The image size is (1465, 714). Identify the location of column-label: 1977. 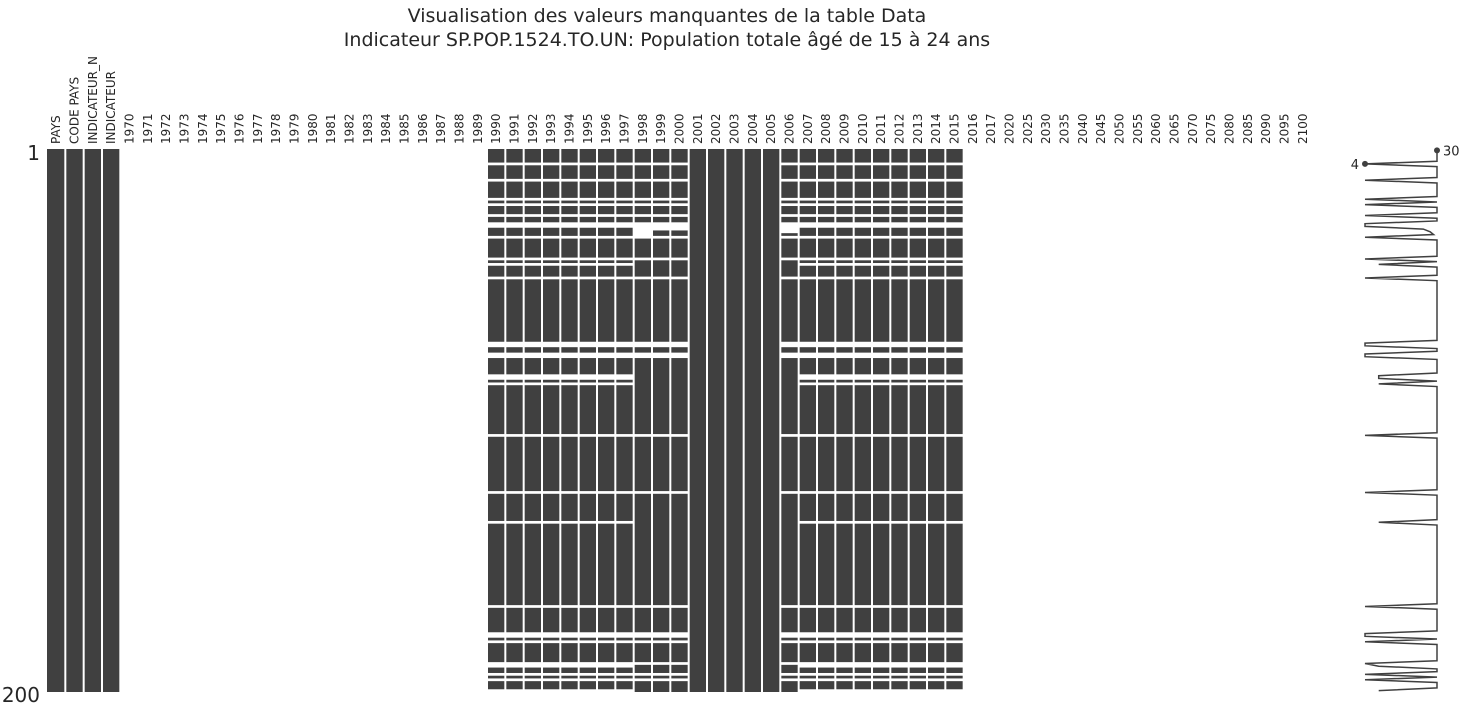
(258, 128).